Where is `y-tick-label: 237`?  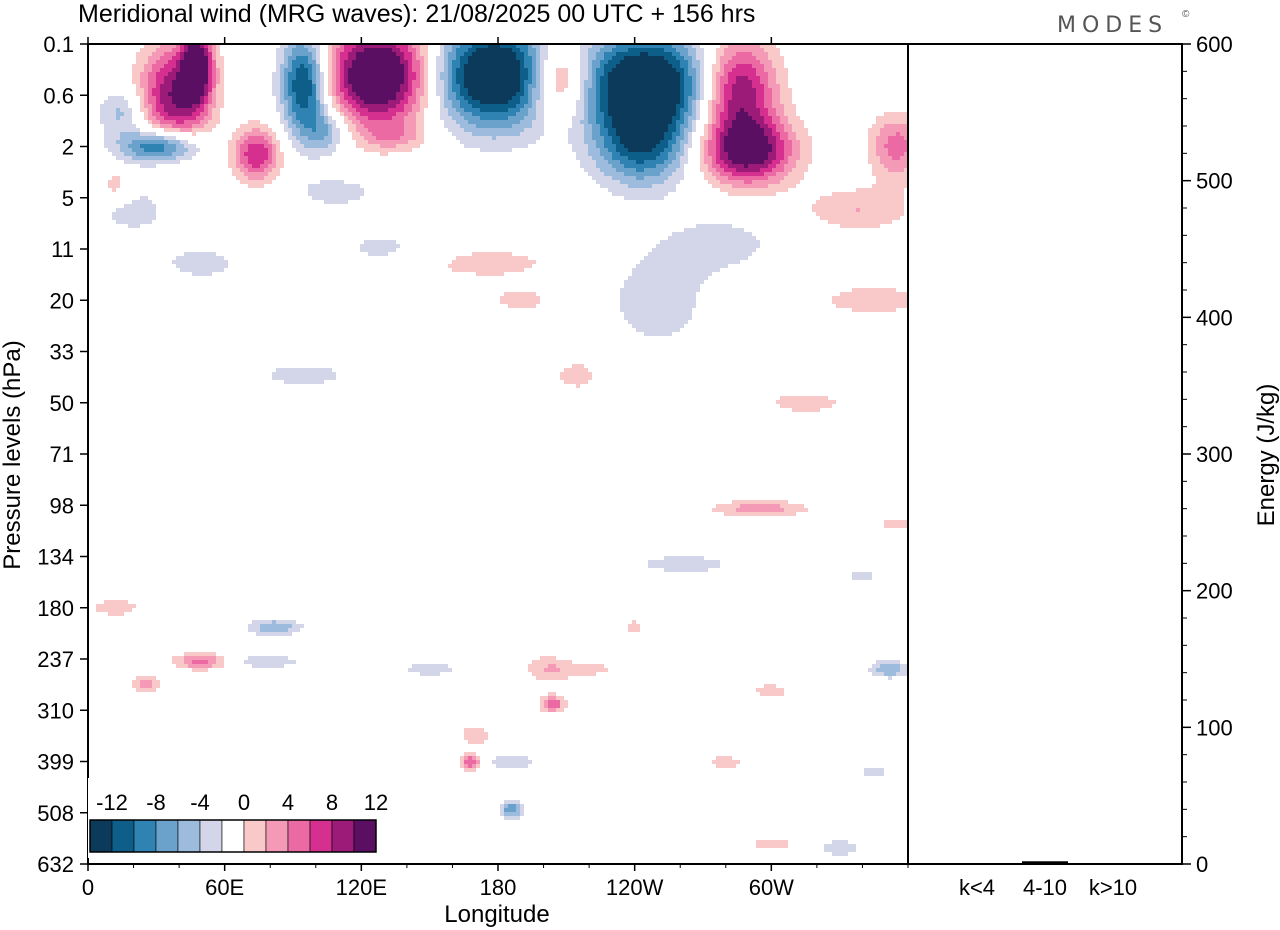
y-tick-label: 237 is located at coordinates (55, 659).